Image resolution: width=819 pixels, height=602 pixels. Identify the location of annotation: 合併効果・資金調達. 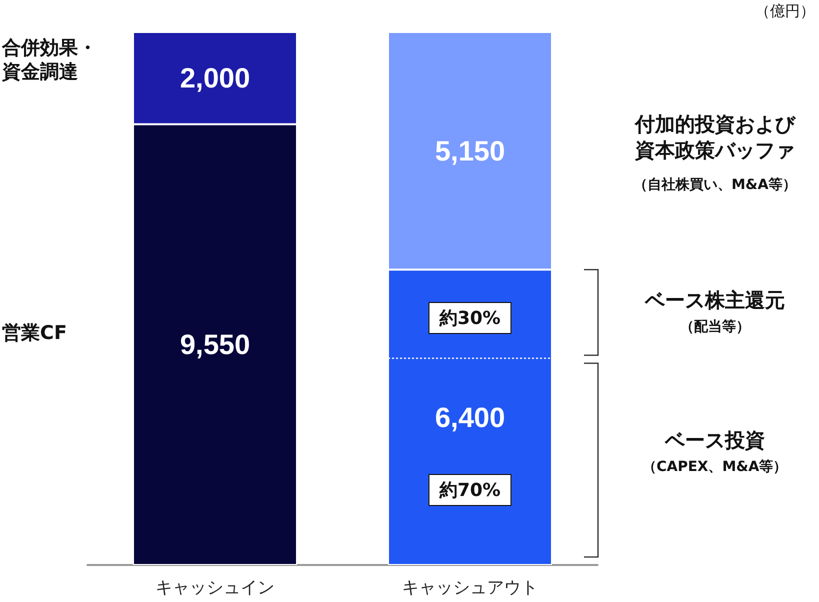
(50, 60).